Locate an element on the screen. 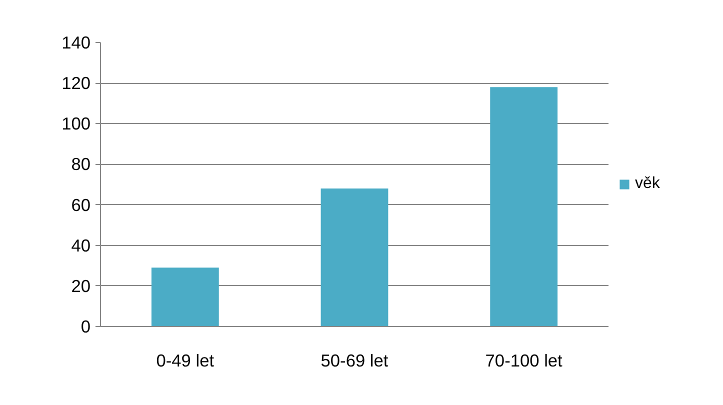 The width and height of the screenshot is (723, 405). legend-label: věk is located at coordinates (647, 184).